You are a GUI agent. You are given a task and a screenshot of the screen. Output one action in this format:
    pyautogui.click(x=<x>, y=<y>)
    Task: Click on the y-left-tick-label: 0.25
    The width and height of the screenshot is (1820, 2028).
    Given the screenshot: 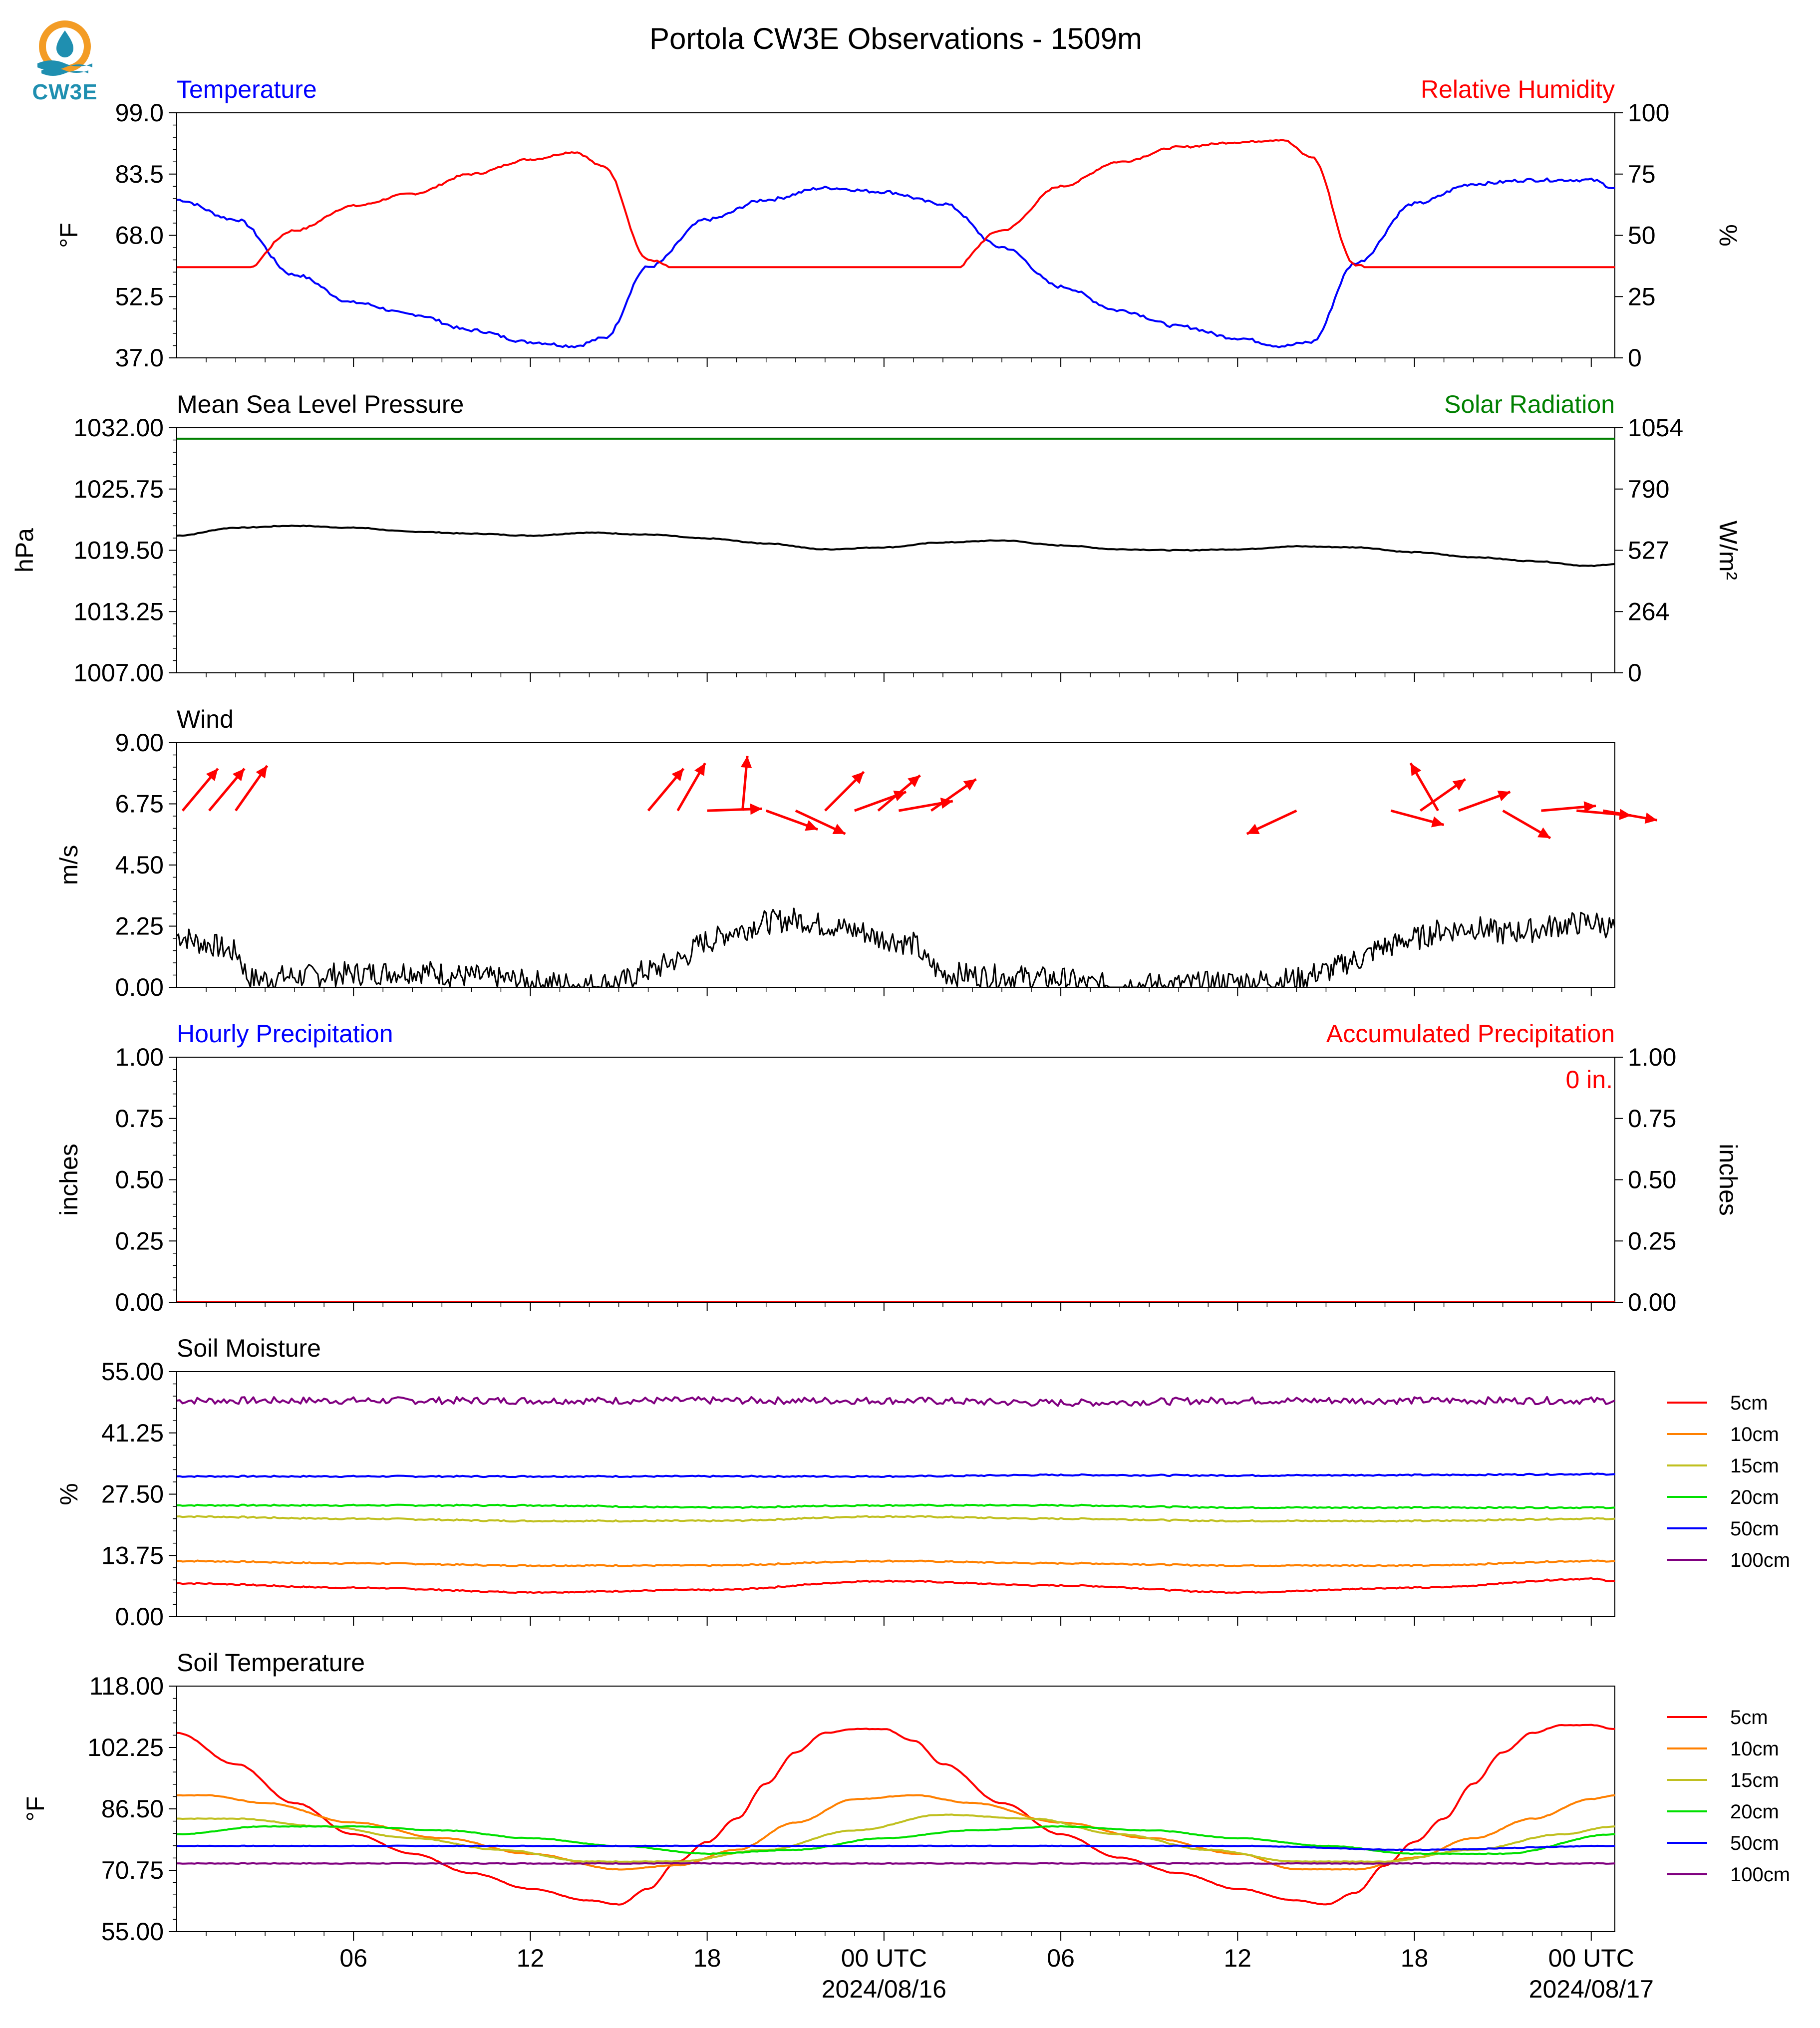 What is the action you would take?
    pyautogui.click(x=139, y=1241)
    